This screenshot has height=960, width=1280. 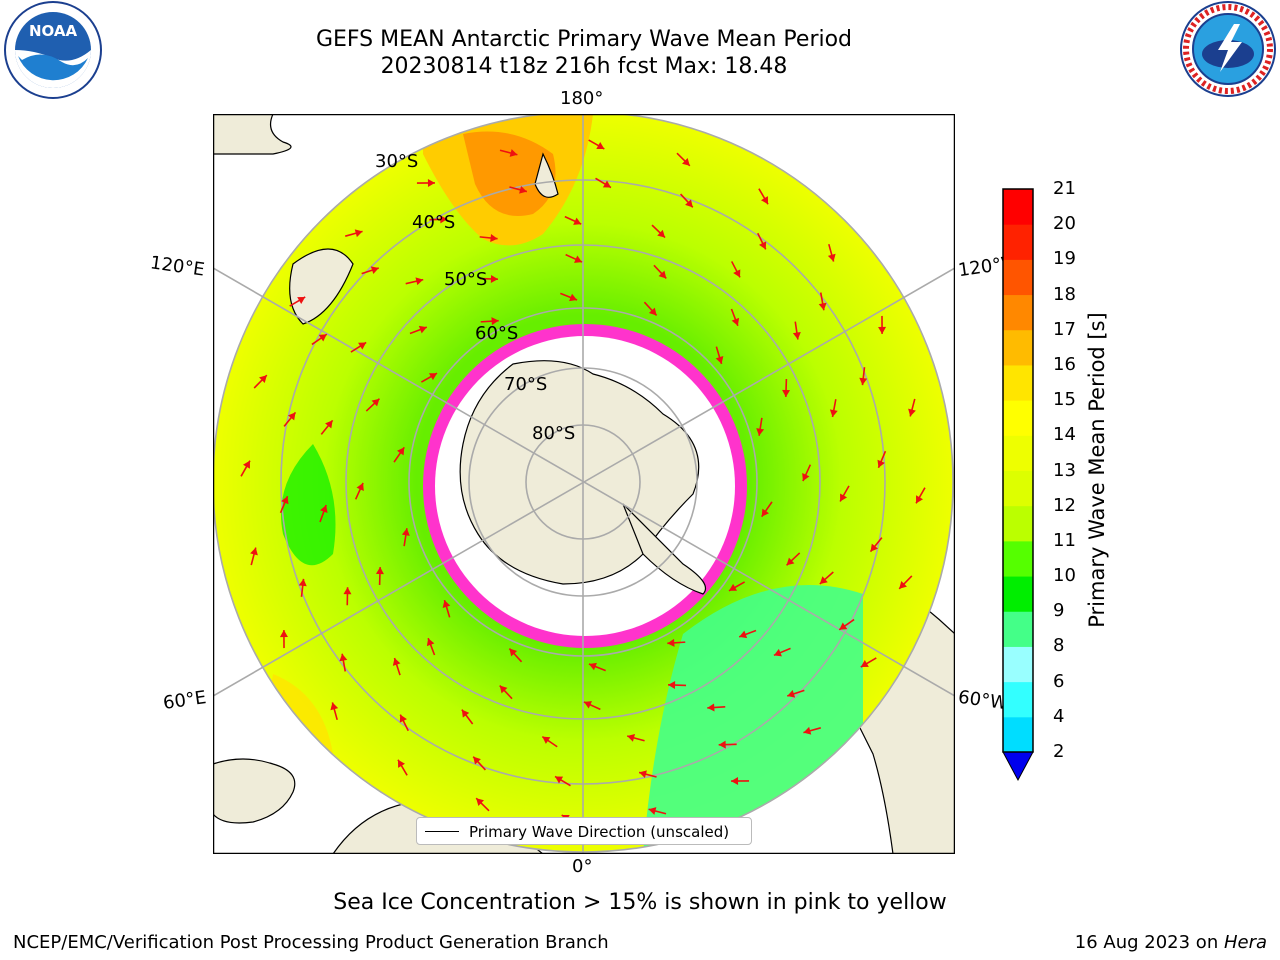 I want to click on lat-label-70s: 70°S, so click(x=526, y=384).